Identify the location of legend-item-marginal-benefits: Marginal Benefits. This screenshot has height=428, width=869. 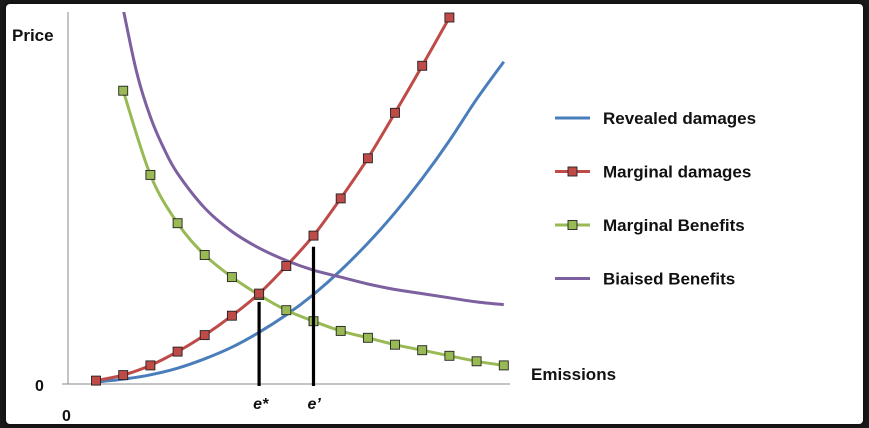
(650, 225).